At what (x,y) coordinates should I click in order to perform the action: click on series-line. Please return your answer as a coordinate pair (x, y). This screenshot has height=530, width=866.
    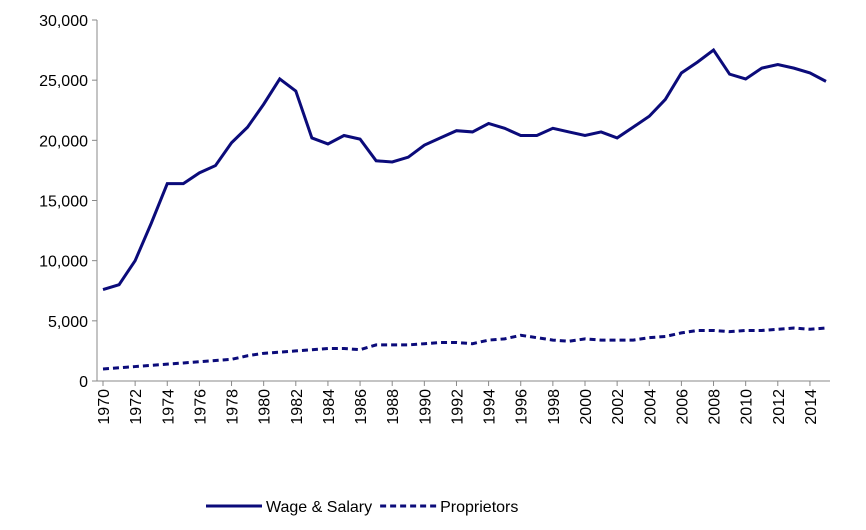
    Looking at the image, I should click on (464, 348).